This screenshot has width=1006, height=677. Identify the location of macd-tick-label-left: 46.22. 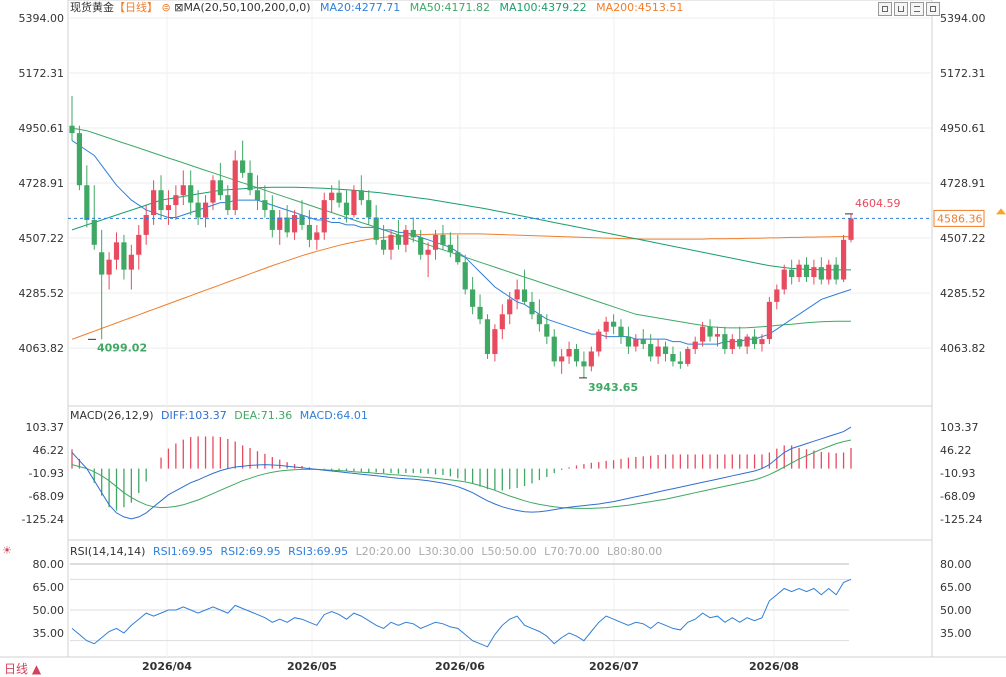
(49, 450).